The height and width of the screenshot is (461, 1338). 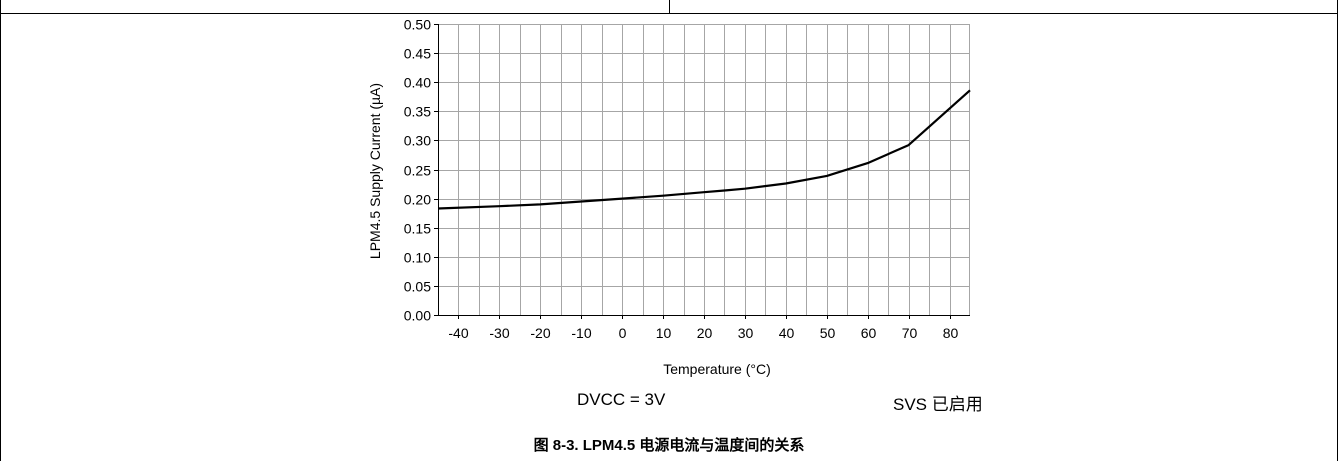 I want to click on data-series, so click(x=704, y=149).